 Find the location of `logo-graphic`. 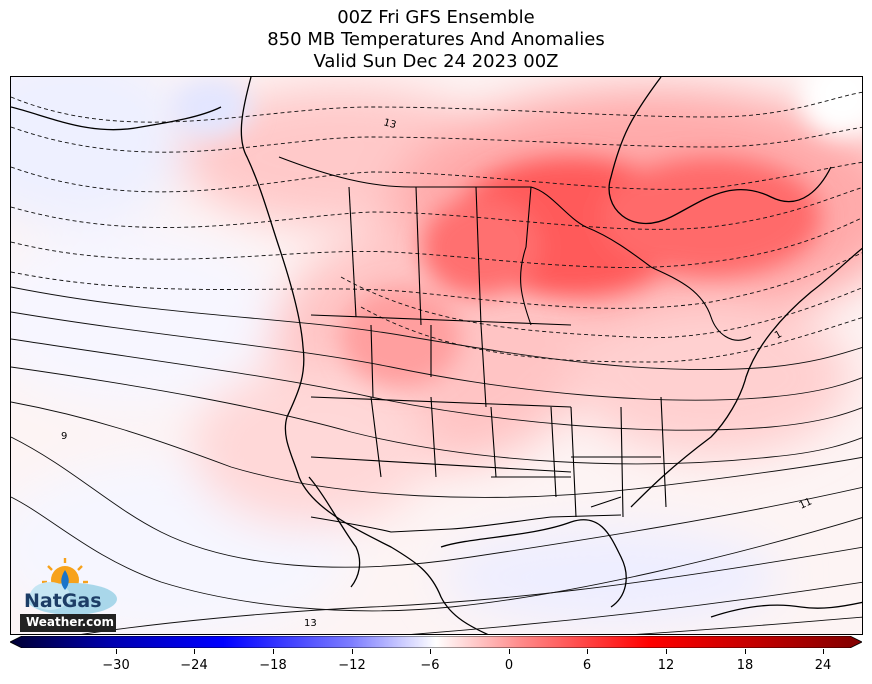

logo-graphic is located at coordinates (68, 595).